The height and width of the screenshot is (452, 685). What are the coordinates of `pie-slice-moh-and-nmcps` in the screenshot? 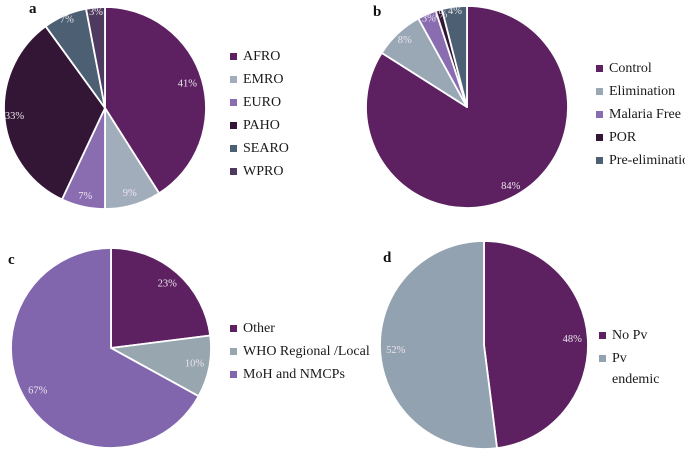 It's located at (105, 348).